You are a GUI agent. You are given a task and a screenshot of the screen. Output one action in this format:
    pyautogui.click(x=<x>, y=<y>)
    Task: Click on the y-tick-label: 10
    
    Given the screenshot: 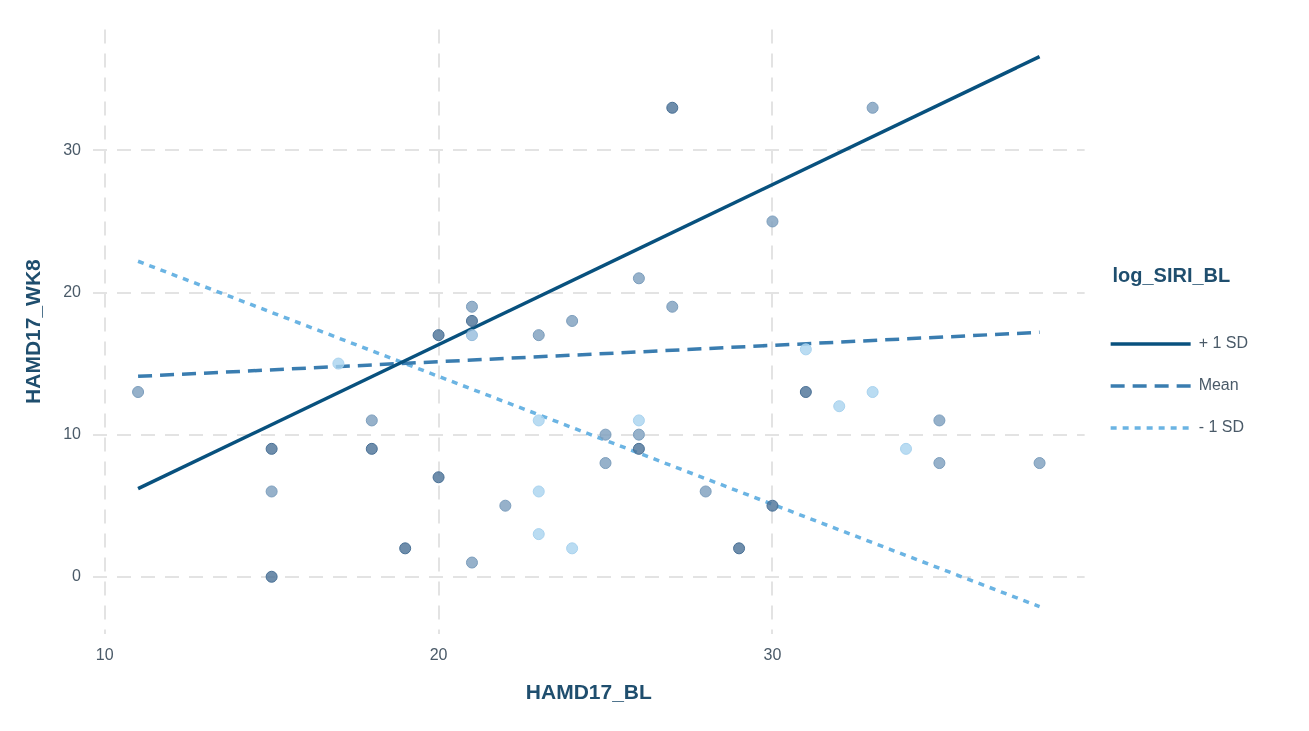 What is the action you would take?
    pyautogui.click(x=72, y=434)
    